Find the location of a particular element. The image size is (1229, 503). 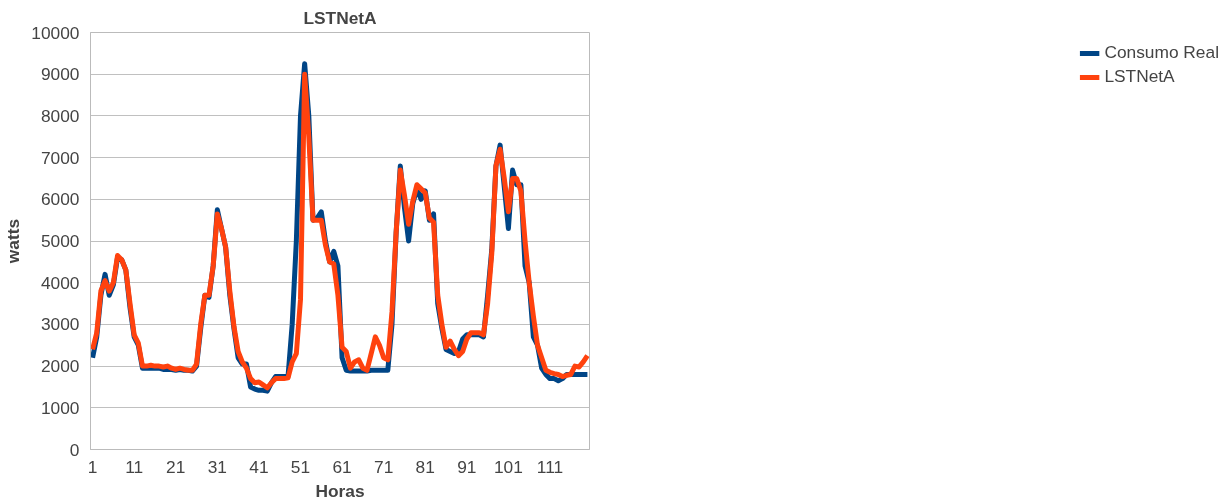

legend-label: LSTNetA is located at coordinates (1139, 76).